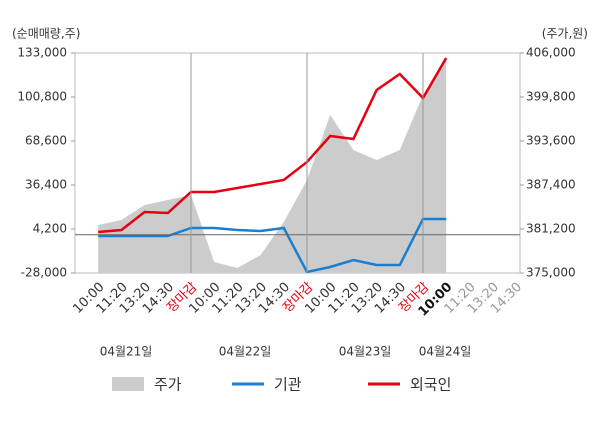  I want to click on legend-label: 외국인, so click(430, 385).